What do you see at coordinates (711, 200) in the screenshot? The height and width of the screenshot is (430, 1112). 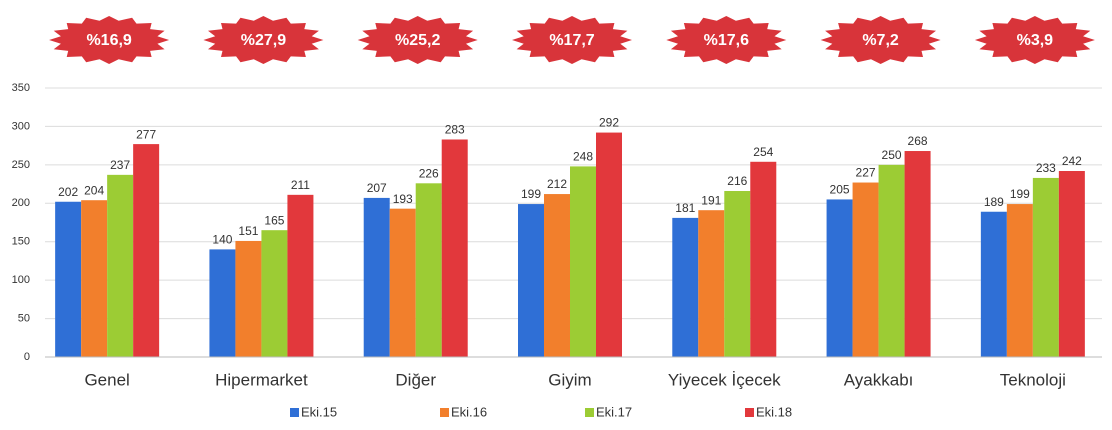 I see `data-label: 191` at bounding box center [711, 200].